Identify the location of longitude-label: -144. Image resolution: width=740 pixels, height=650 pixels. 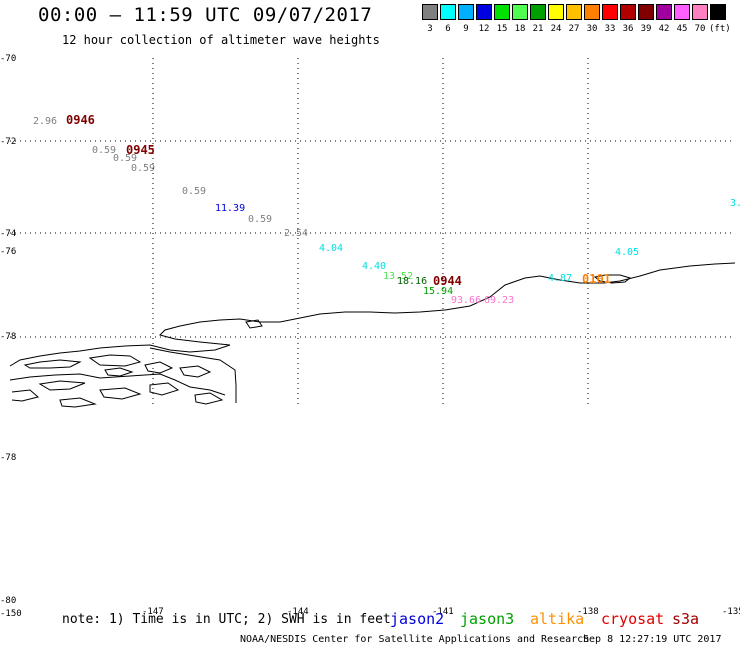
(298, 612).